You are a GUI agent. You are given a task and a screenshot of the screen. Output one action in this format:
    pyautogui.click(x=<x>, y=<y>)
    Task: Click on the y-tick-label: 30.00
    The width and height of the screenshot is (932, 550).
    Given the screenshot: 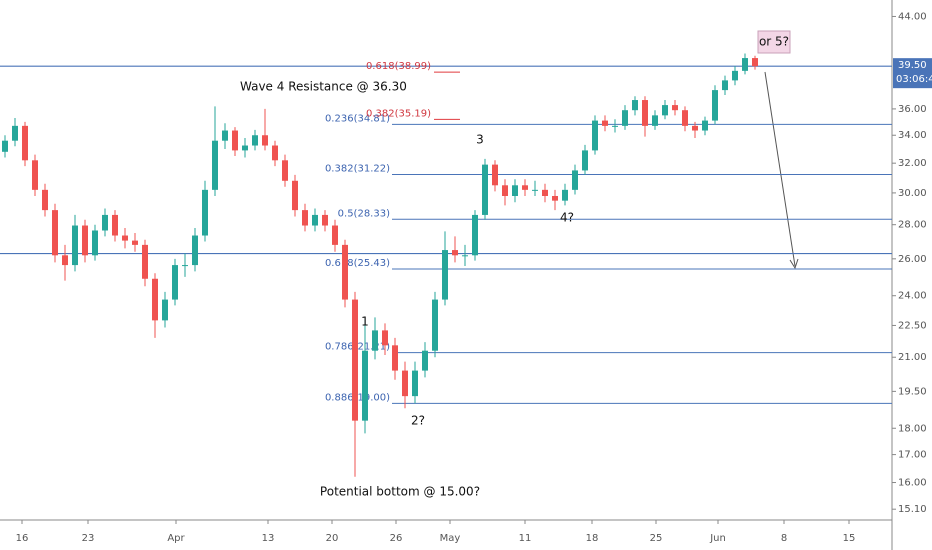 What is the action you would take?
    pyautogui.click(x=912, y=193)
    